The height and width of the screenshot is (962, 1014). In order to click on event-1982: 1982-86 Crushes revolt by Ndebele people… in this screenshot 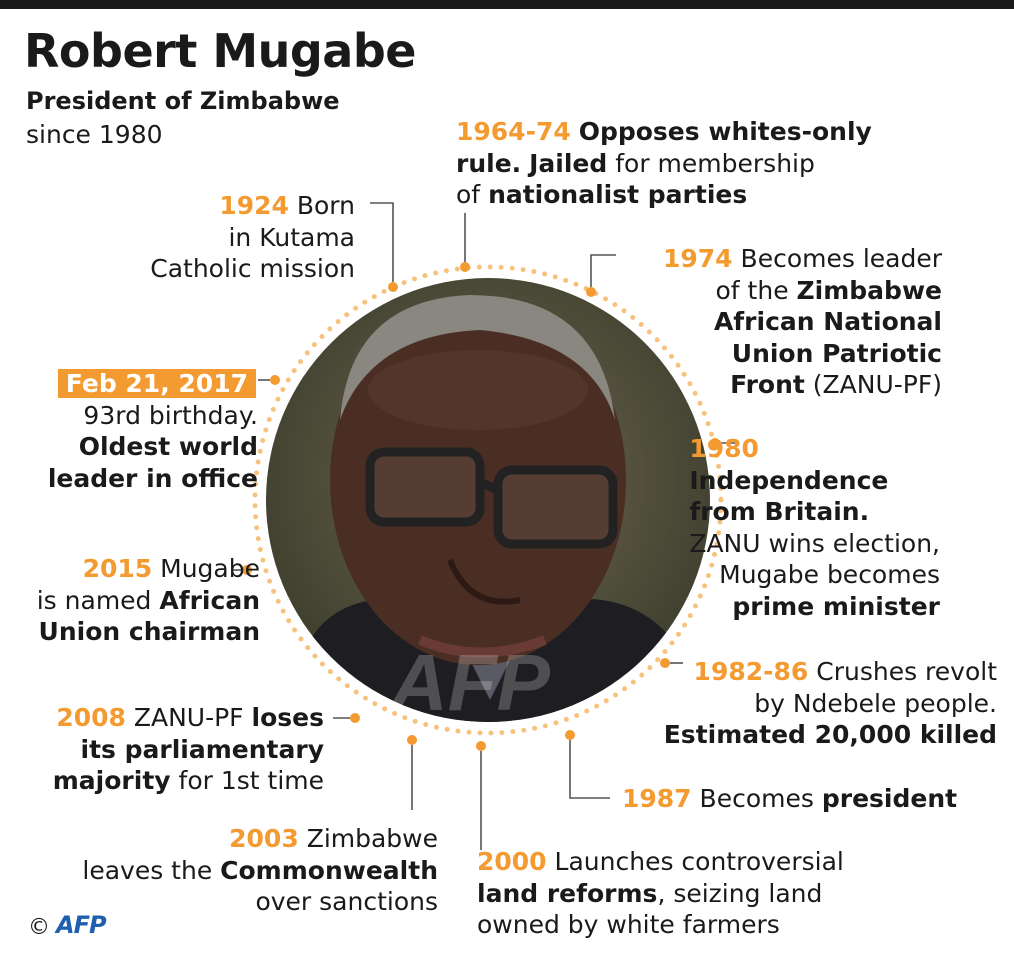, I will do `click(830, 703)`.